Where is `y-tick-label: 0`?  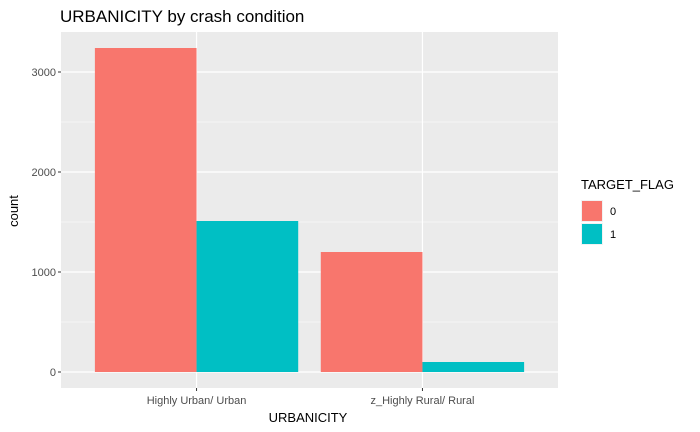 y-tick-label: 0 is located at coordinates (53, 373).